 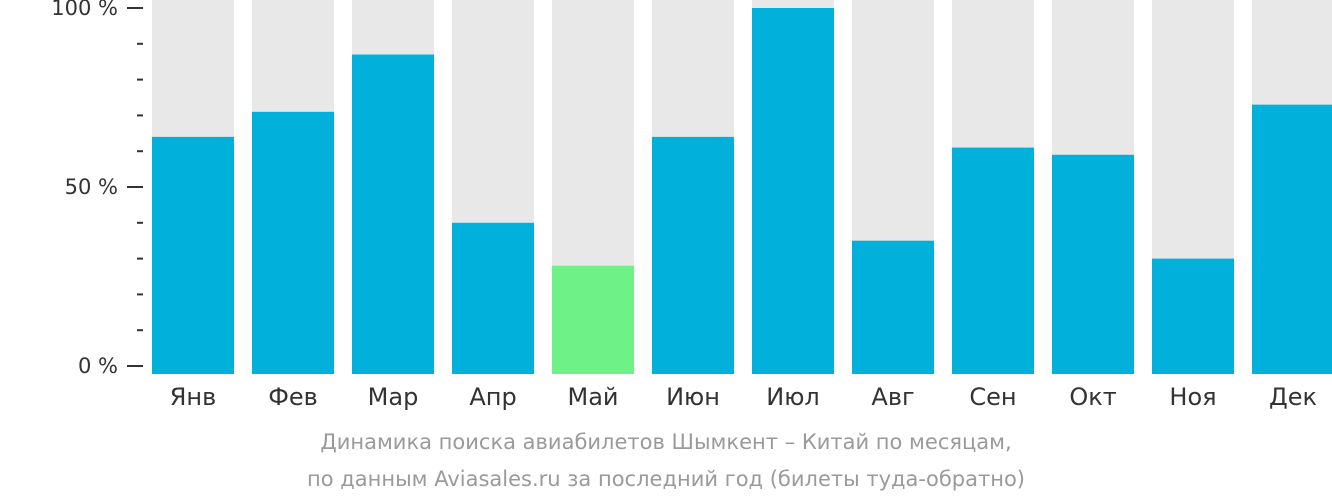 I want to click on x-tick-label: Янв, so click(x=193, y=397).